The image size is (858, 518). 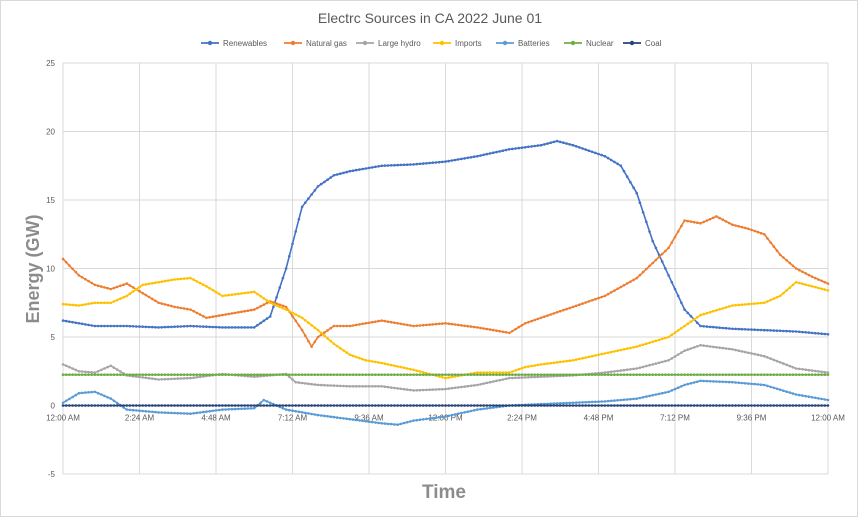 What do you see at coordinates (632, 43) in the screenshot?
I see `legend-marker` at bounding box center [632, 43].